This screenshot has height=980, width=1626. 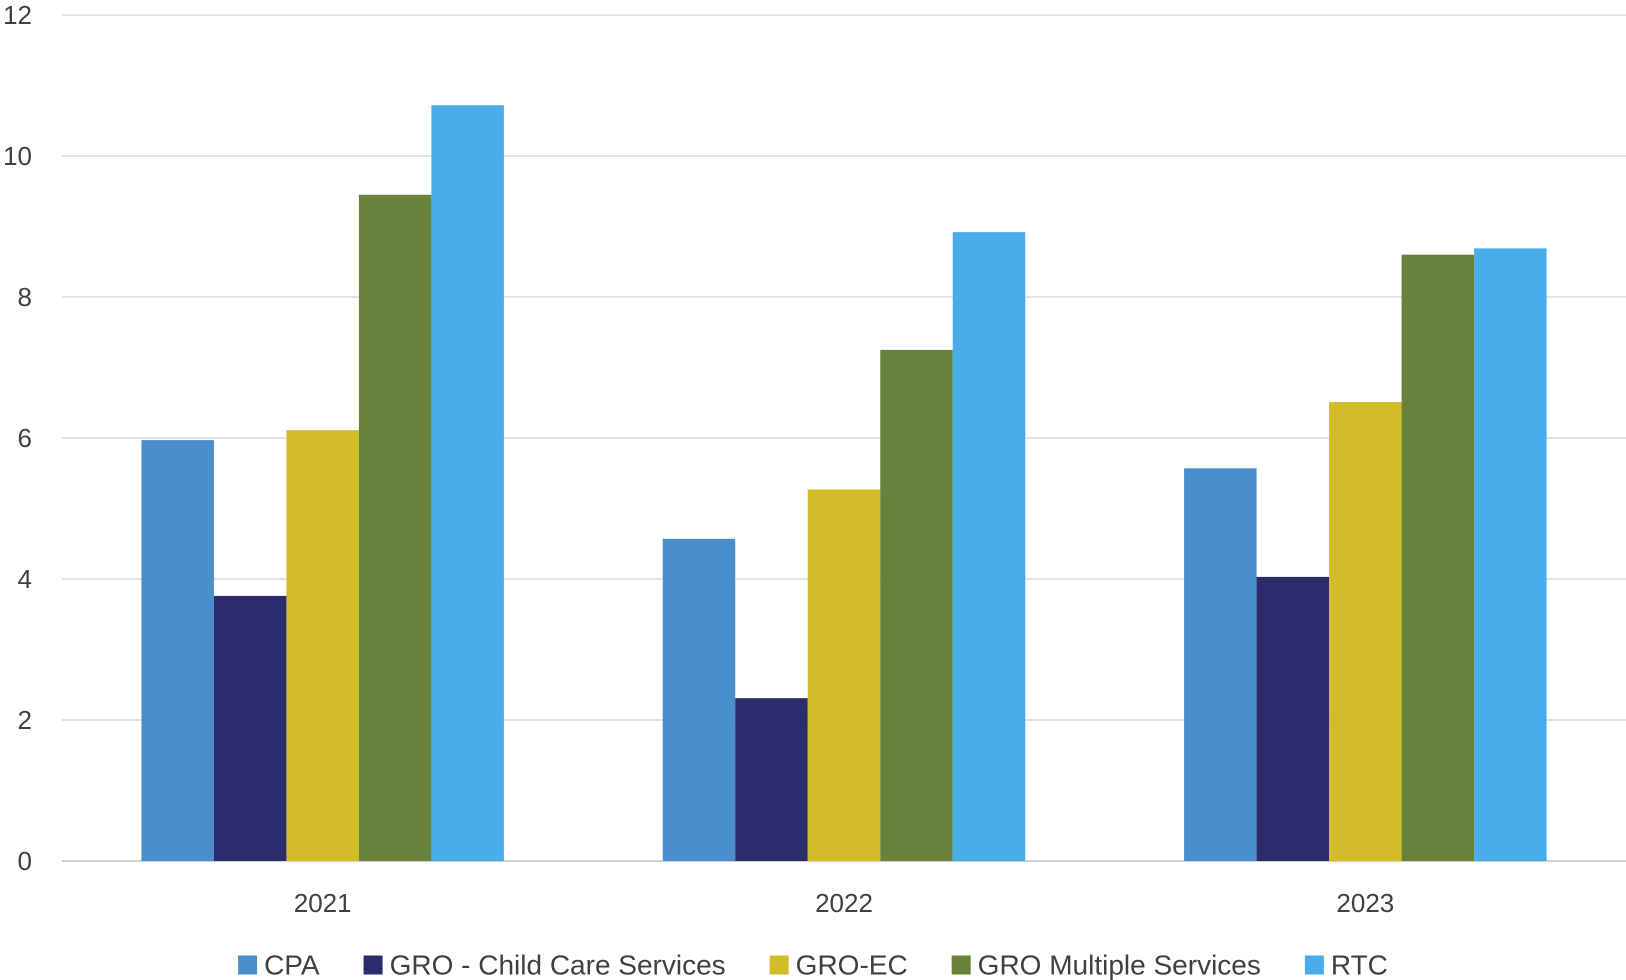 I want to click on y-axis-ticks: 0 2 4 6 8 10 12, so click(x=17, y=438).